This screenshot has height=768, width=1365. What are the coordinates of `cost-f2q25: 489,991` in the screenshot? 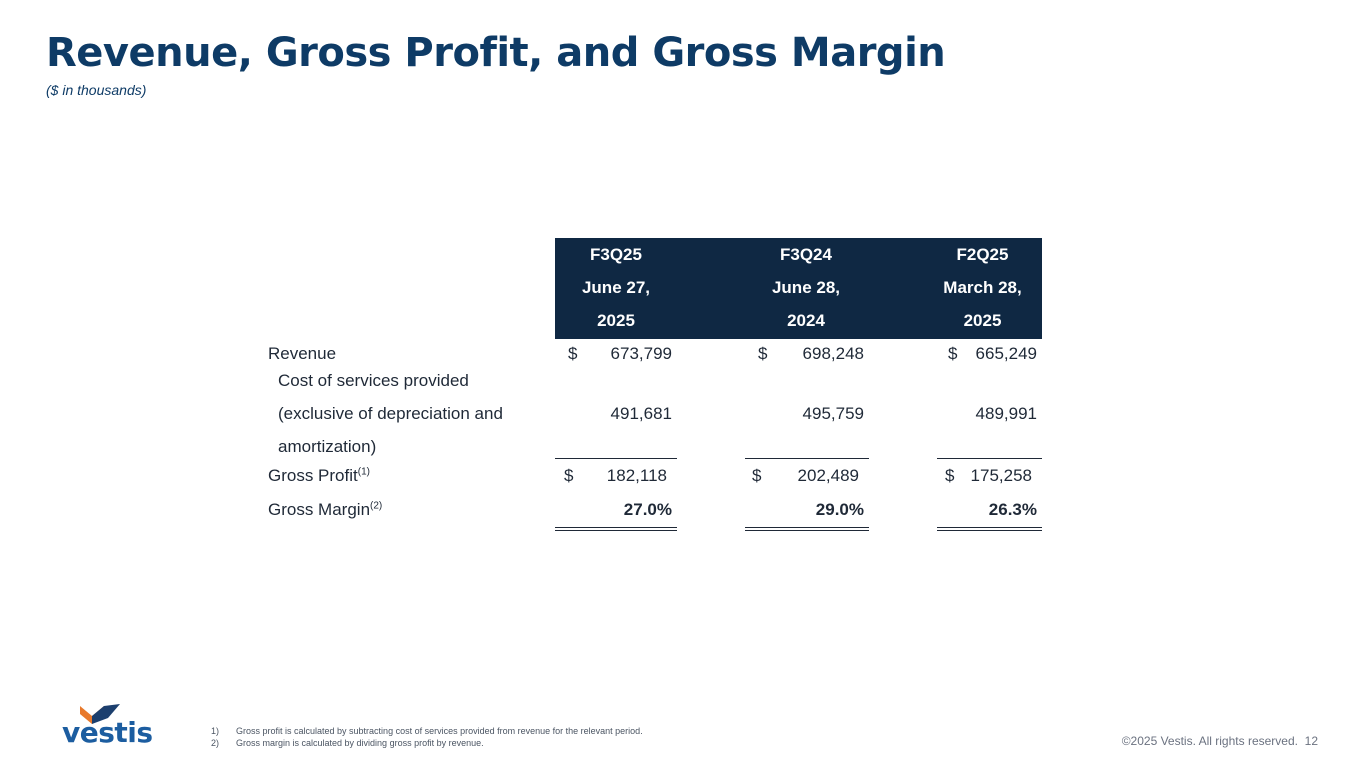 It's located at (1006, 413).